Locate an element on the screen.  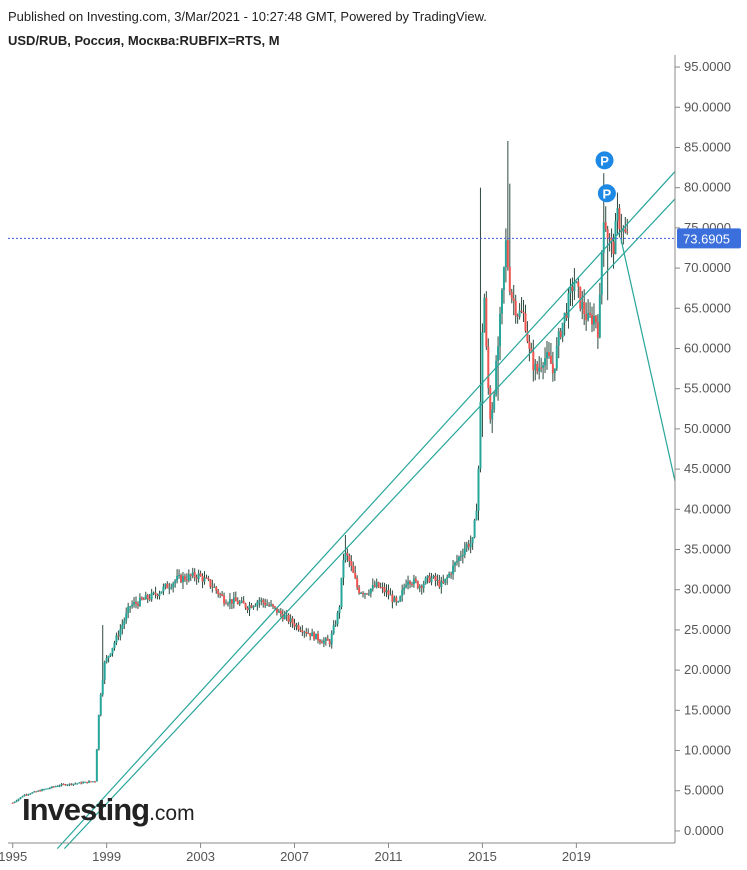
y-tick-label: 55.0000 is located at coordinates (707, 388).